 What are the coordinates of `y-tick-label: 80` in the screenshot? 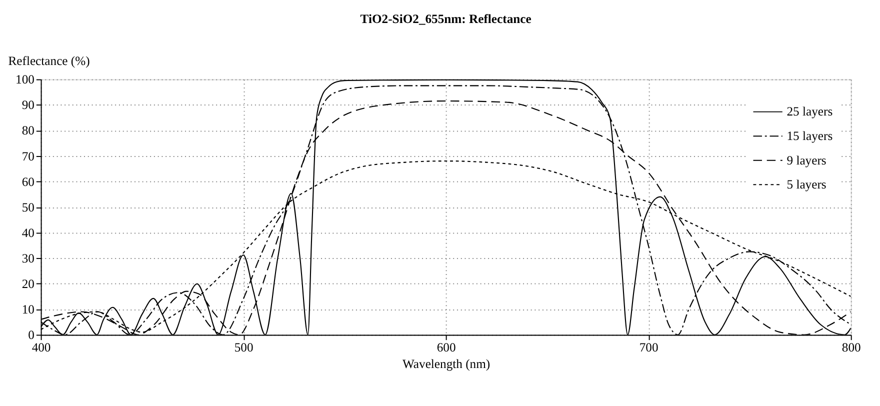 It's located at (28, 131).